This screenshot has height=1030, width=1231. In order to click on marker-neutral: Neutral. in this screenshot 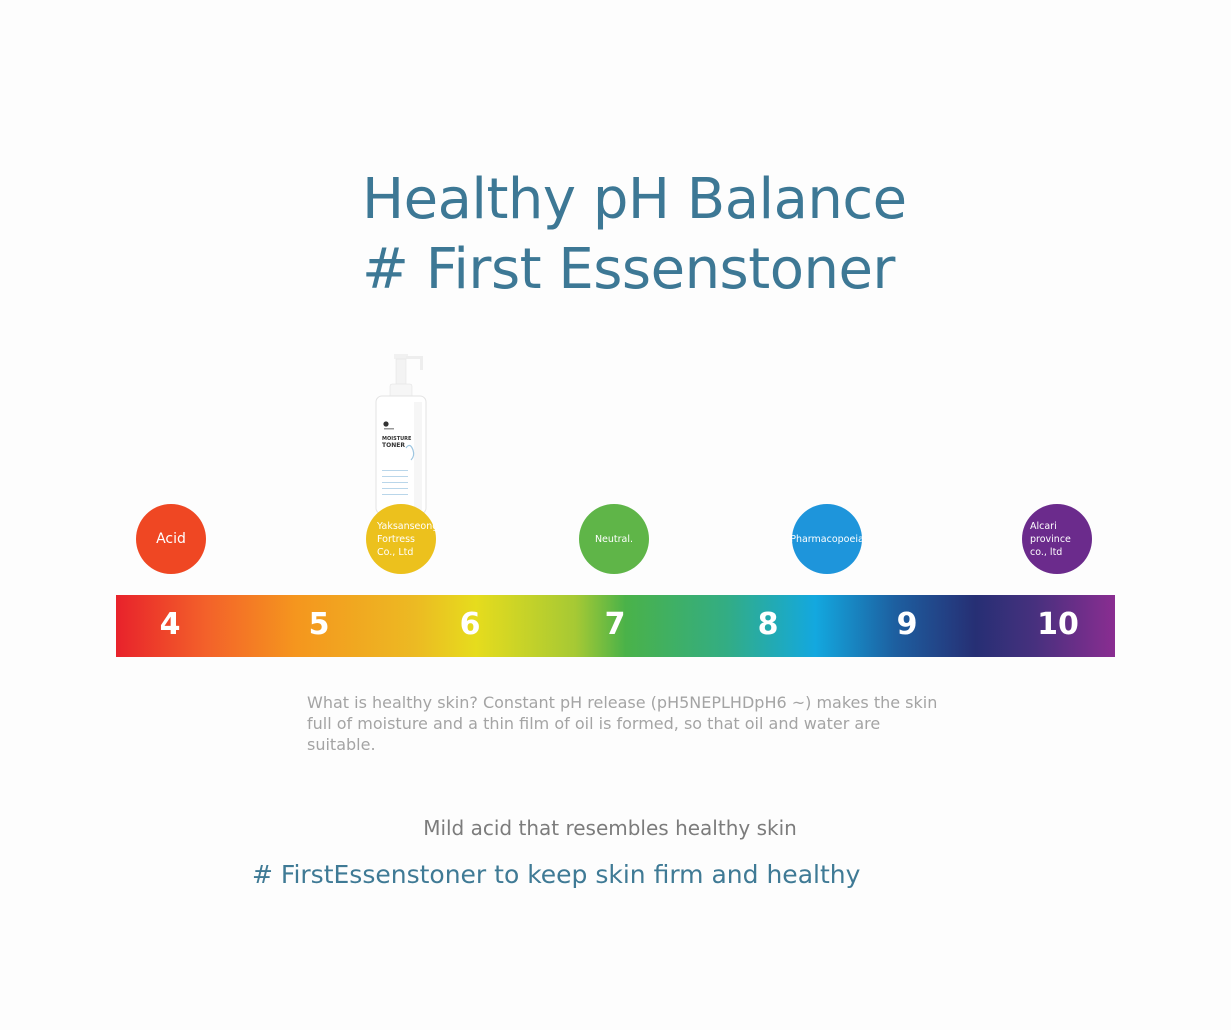, I will do `click(614, 539)`.